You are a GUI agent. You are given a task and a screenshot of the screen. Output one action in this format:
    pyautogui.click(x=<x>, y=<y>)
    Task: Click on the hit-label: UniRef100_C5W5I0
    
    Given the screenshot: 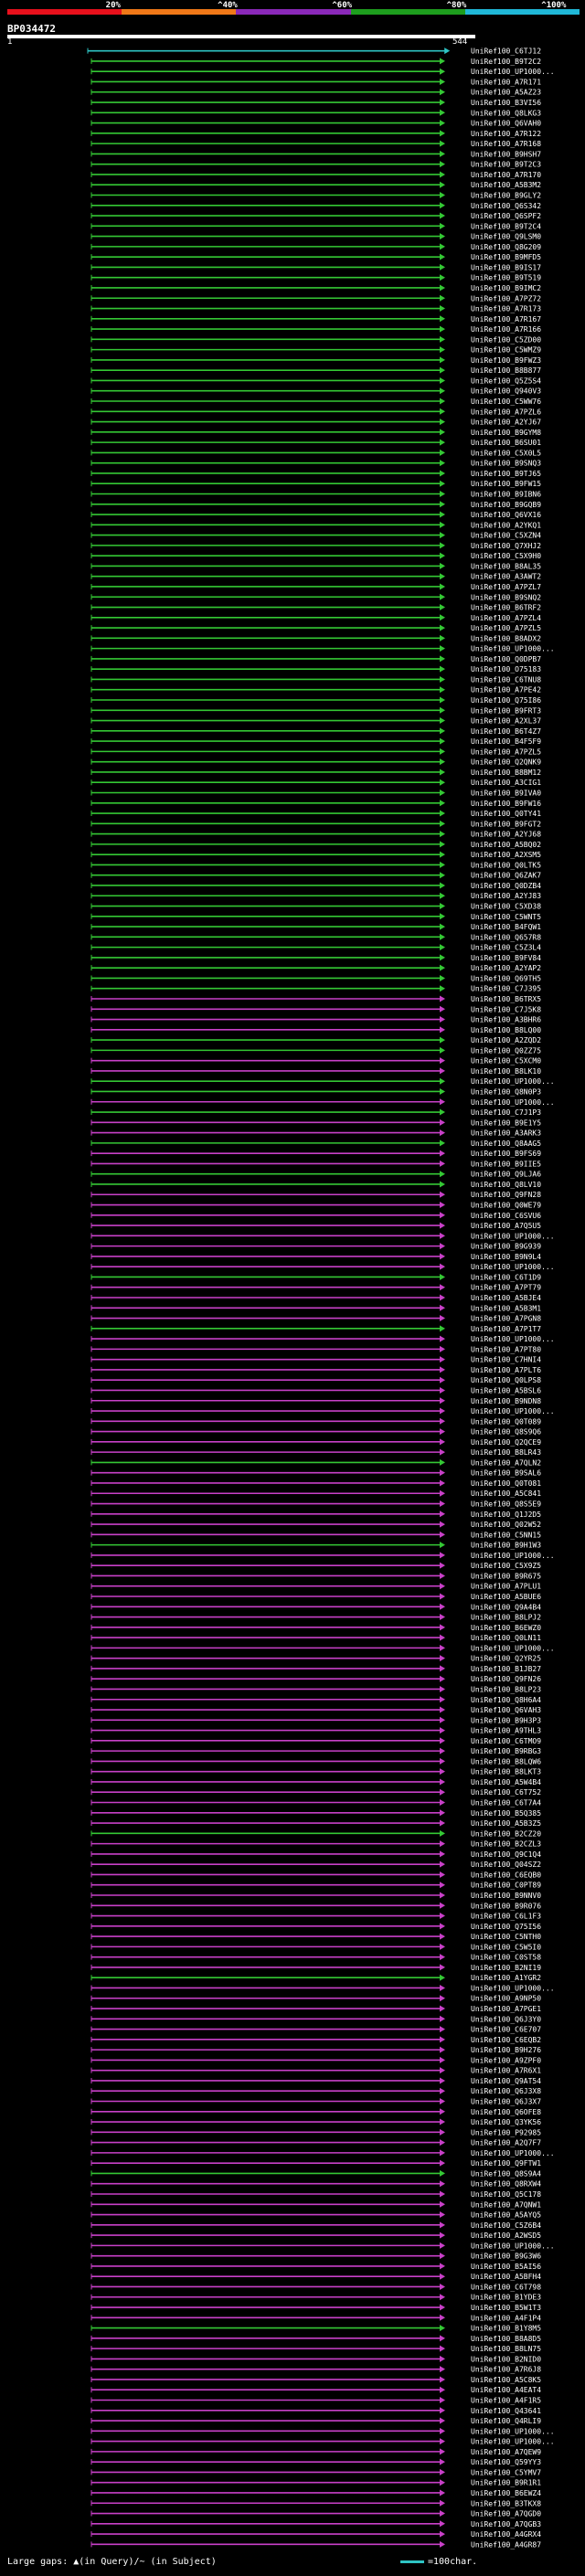 What is the action you would take?
    pyautogui.click(x=506, y=1947)
    